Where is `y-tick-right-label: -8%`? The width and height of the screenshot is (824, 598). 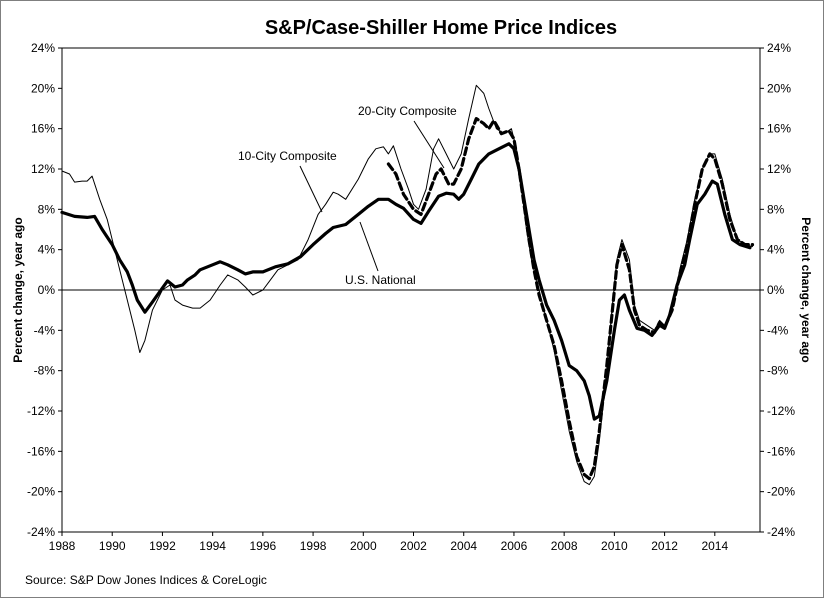
y-tick-right-label: -8% is located at coordinates (778, 371).